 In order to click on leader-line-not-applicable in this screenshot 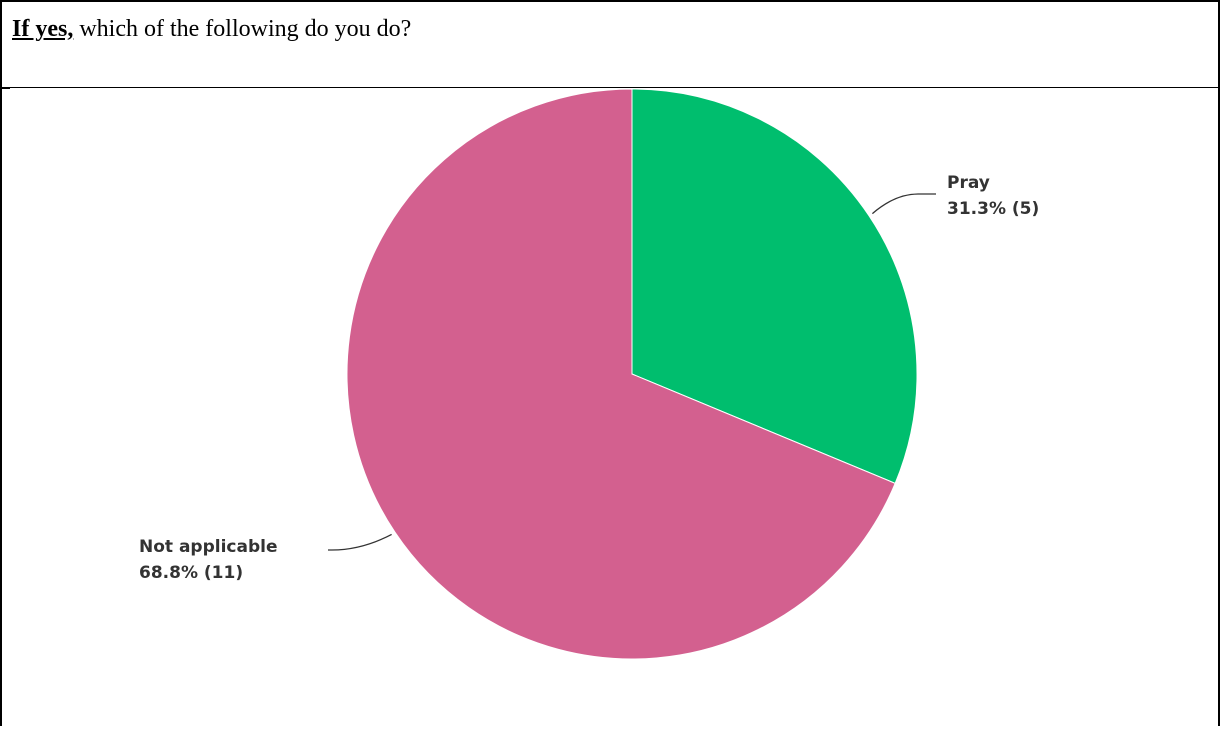, I will do `click(360, 542)`.